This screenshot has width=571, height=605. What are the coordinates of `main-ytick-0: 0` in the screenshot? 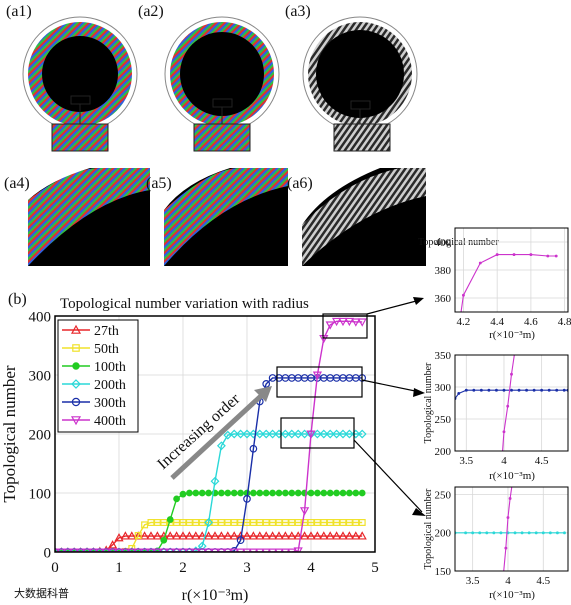 It's located at (48, 553).